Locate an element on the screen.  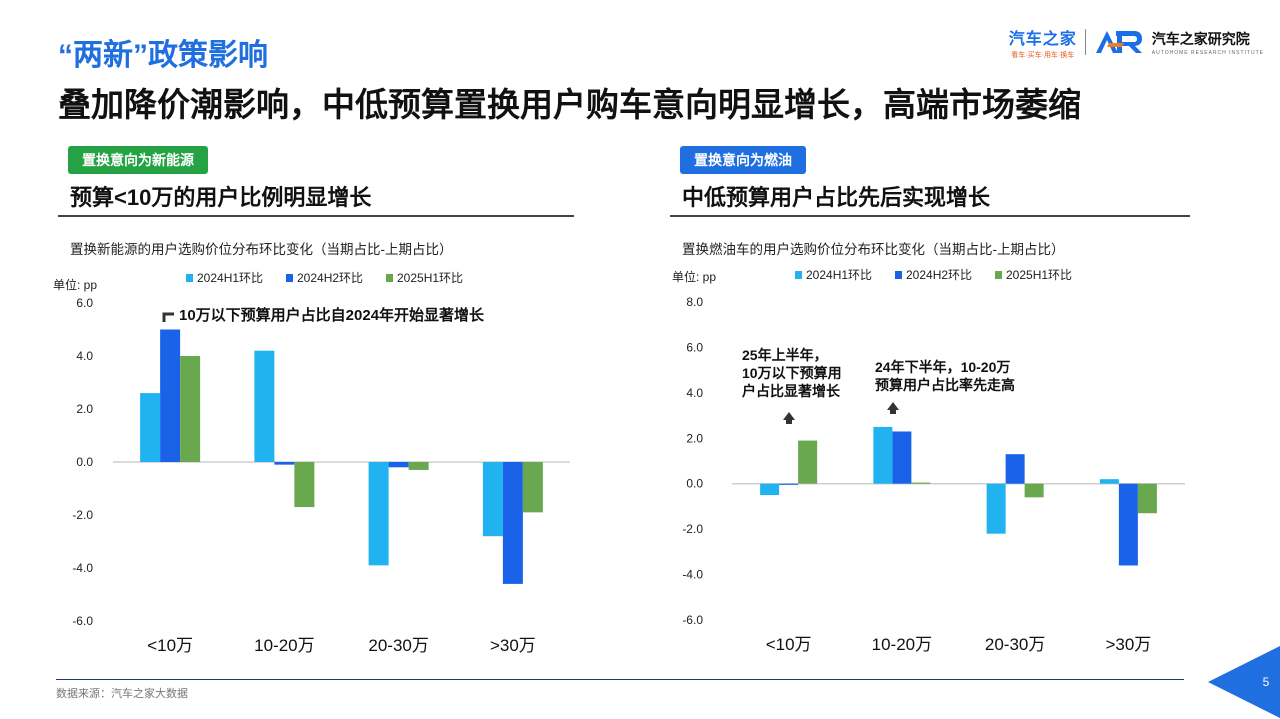
left-panel-tag: 置换意向为新能源 is located at coordinates (138, 160).